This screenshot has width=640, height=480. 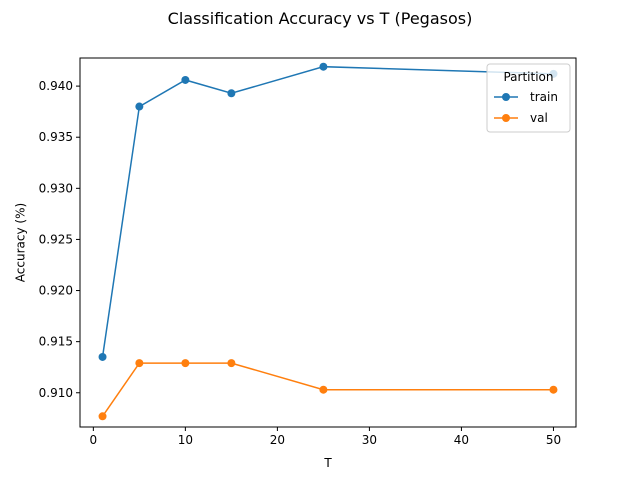 What do you see at coordinates (56, 188) in the screenshot?
I see `y-tick-label: 0.930` at bounding box center [56, 188].